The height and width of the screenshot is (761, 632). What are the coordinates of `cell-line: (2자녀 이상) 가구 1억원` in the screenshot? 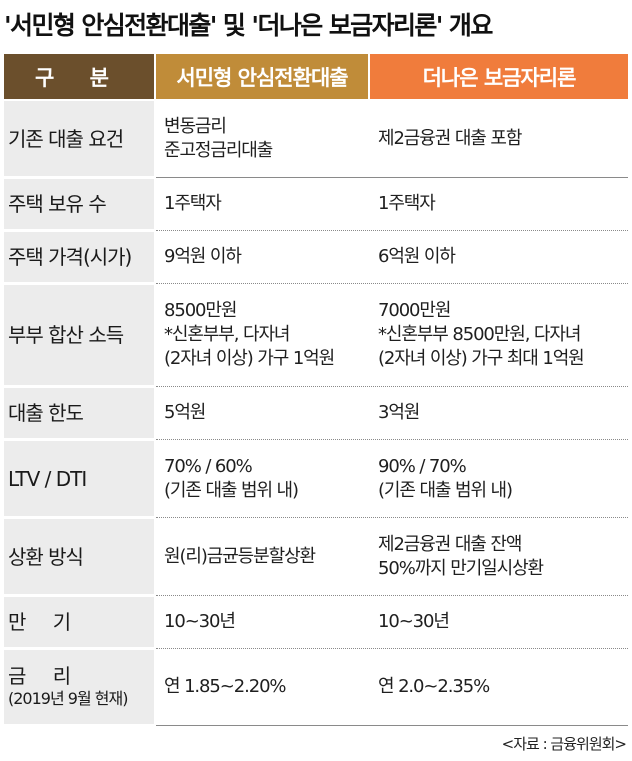 It's located at (249, 358).